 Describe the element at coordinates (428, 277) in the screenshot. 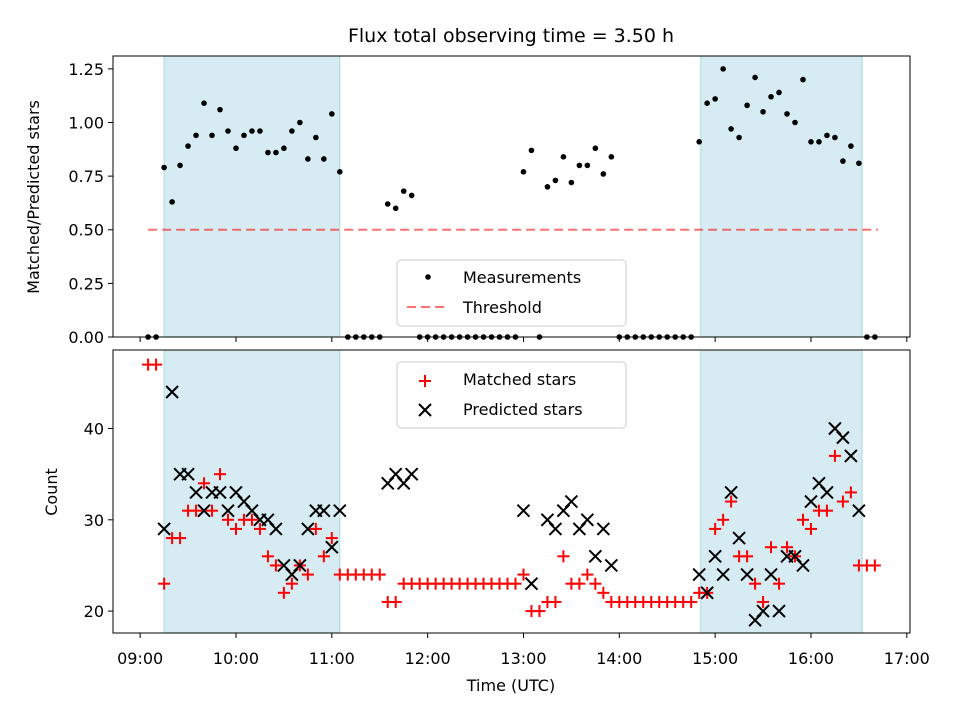

I see `legend-measurement-marker` at that location.